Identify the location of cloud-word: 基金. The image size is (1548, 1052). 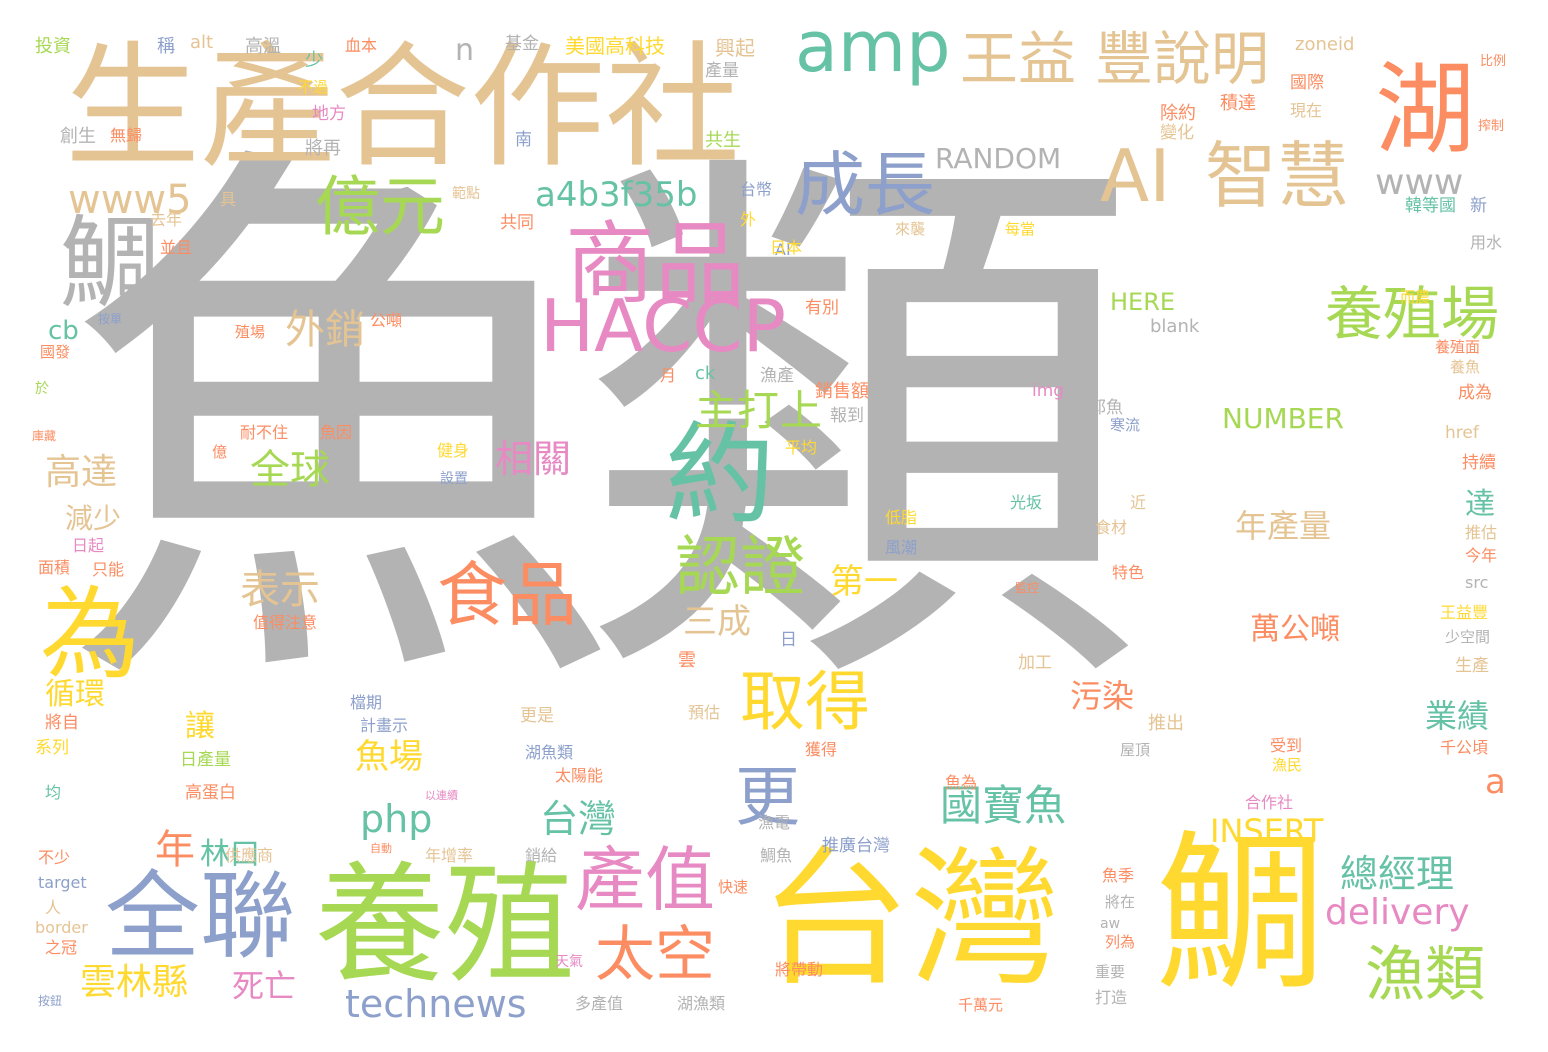
(522, 44).